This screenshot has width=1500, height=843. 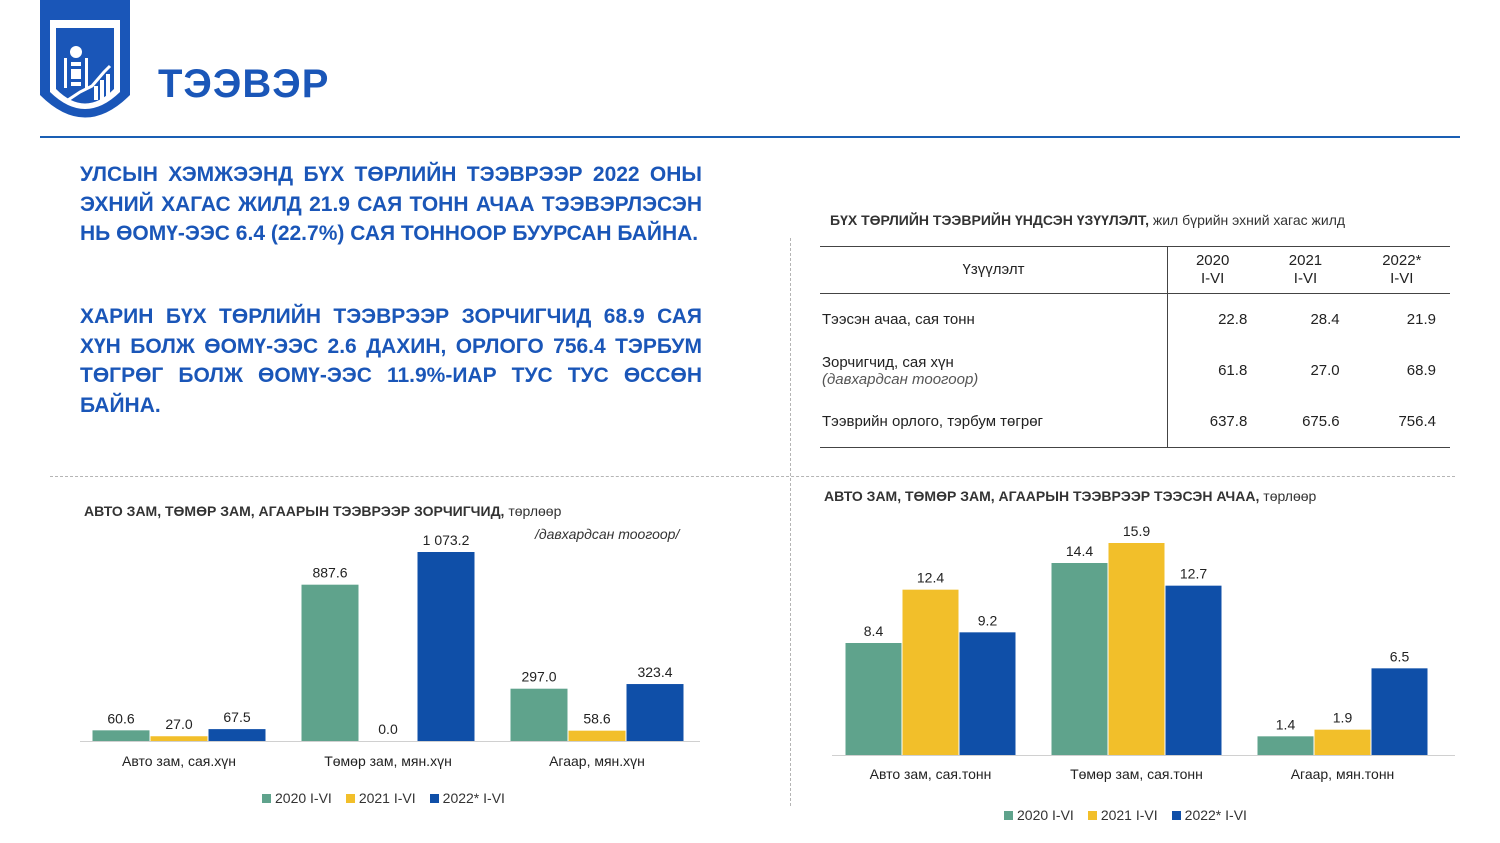 What do you see at coordinates (597, 761) in the screenshot?
I see `category-label: Агаар, мян.хүн` at bounding box center [597, 761].